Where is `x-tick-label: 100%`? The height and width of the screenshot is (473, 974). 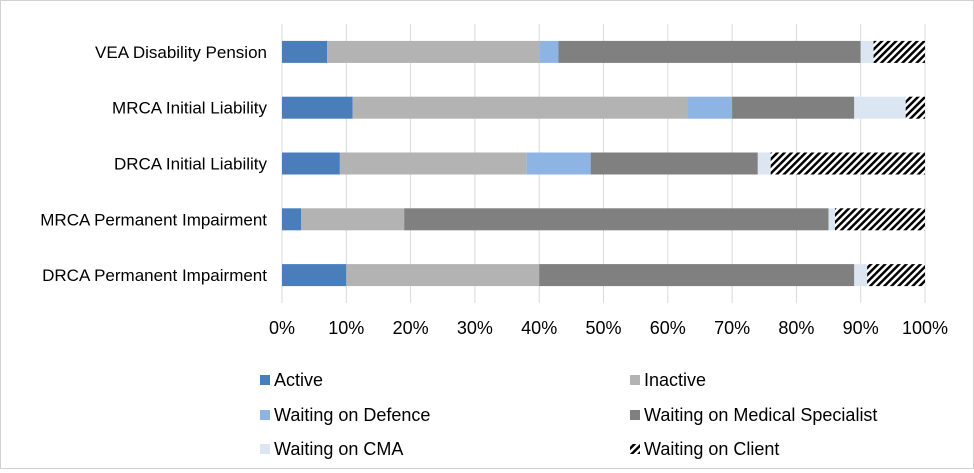 x-tick-label: 100% is located at coordinates (925, 328).